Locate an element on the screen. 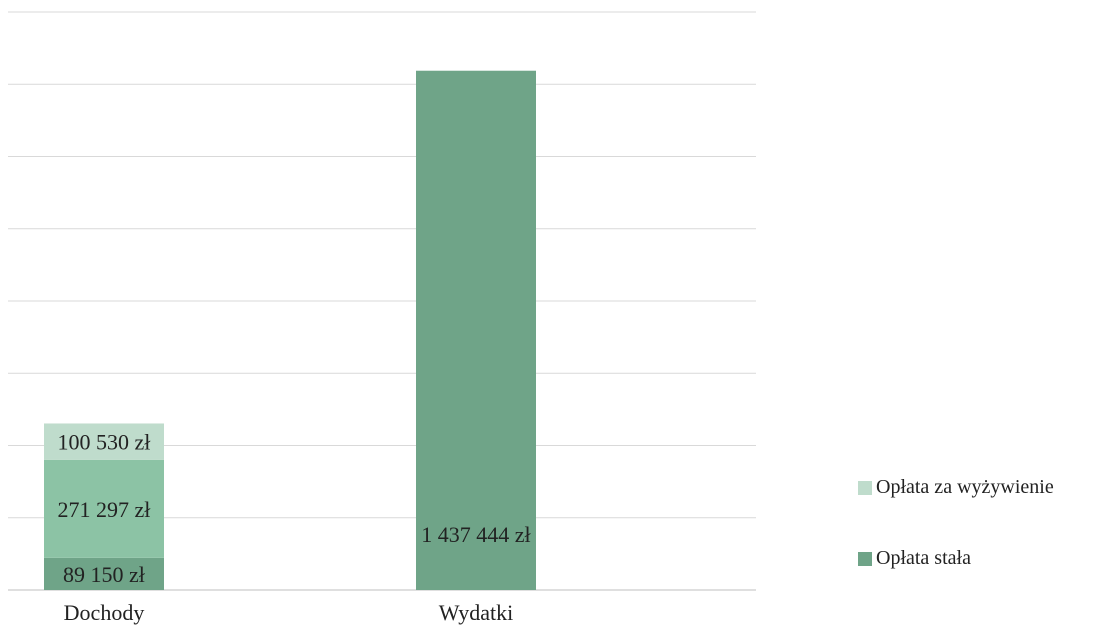 Image resolution: width=1117 pixels, height=637 pixels. legend-item-oplata-stala: Opłata stała is located at coordinates (914, 558).